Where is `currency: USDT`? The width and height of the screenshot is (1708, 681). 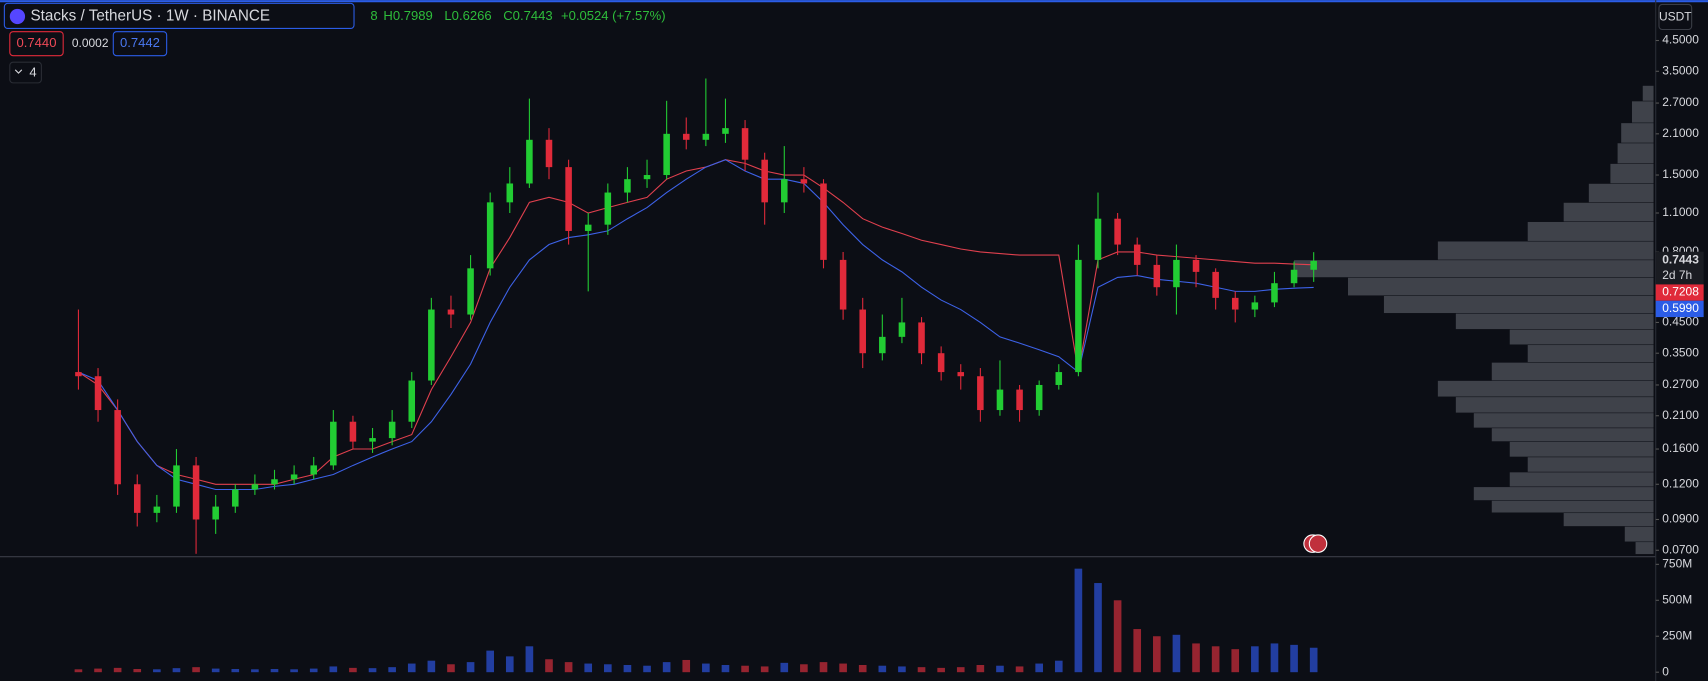 currency: USDT is located at coordinates (1675, 17).